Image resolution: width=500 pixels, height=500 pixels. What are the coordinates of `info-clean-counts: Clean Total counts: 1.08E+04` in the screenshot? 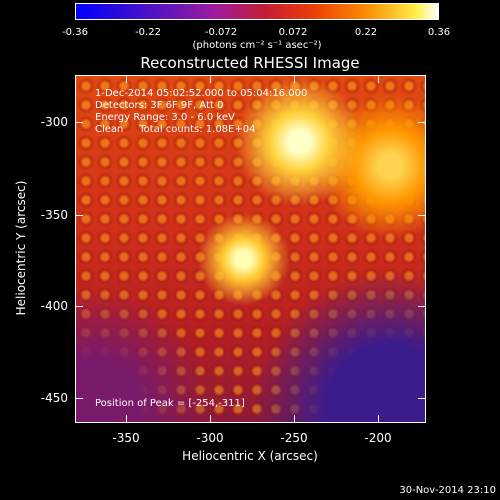 It's located at (175, 129).